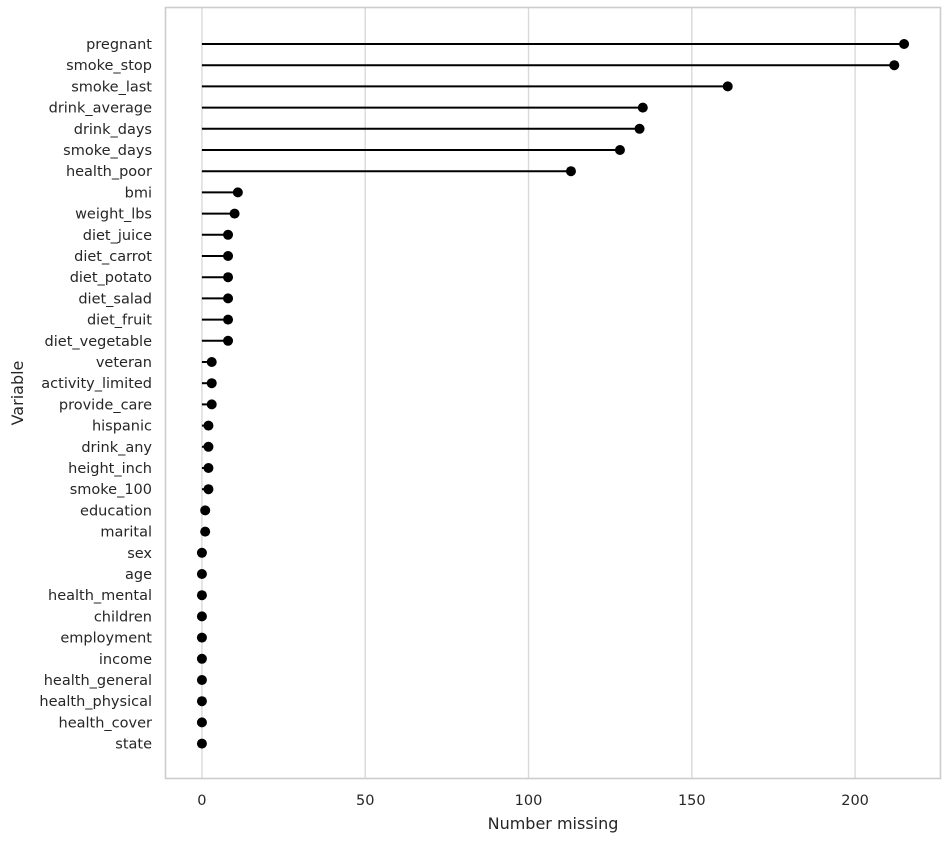 The width and height of the screenshot is (950, 845). Describe the element at coordinates (642, 107) in the screenshot. I see `marker-drink_average` at that location.